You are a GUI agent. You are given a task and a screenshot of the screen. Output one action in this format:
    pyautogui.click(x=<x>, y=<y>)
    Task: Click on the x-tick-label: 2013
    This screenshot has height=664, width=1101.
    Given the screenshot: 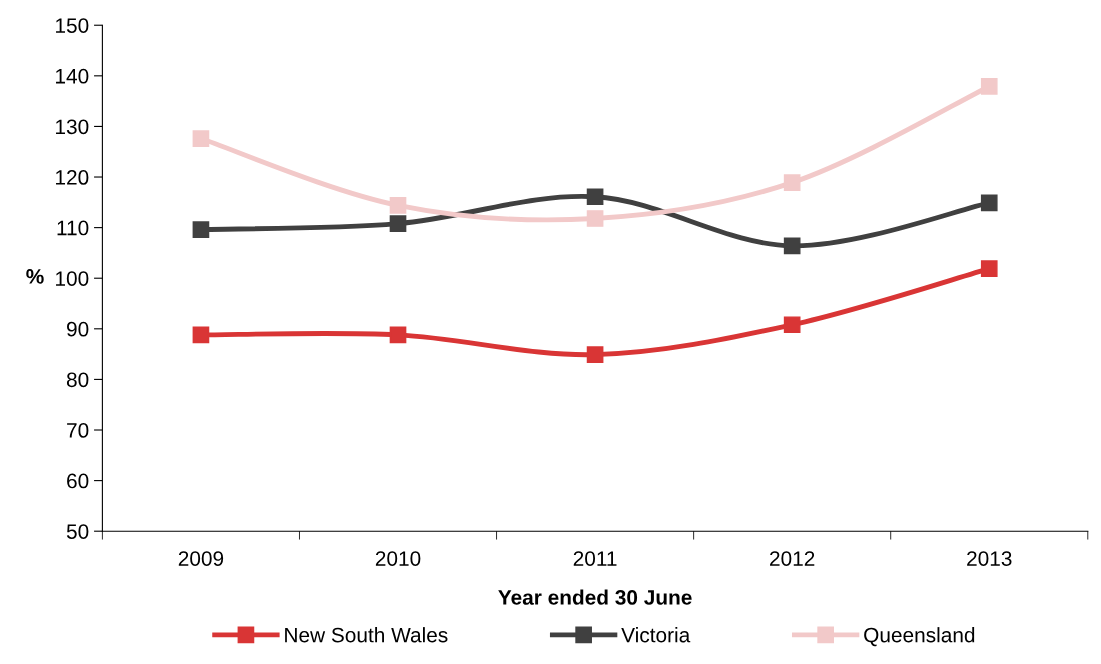 What is the action you would take?
    pyautogui.click(x=989, y=558)
    